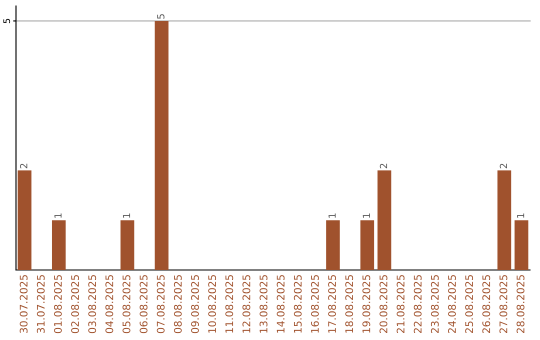 This screenshot has width=540, height=340. What do you see at coordinates (314, 304) in the screenshot?
I see `x-tick-label: 16.08.2025` at bounding box center [314, 304].